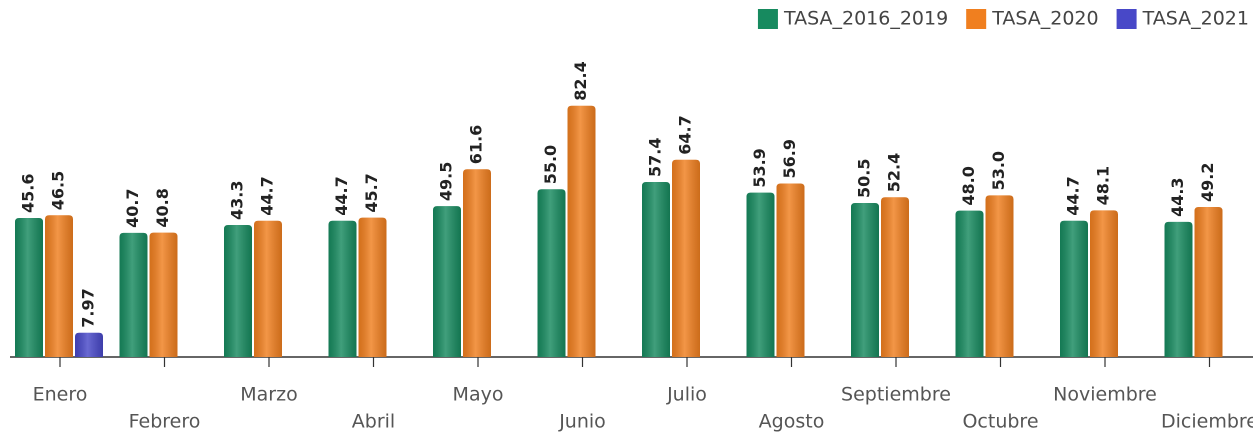  I want to click on value-label: 64.7, so click(685, 134).